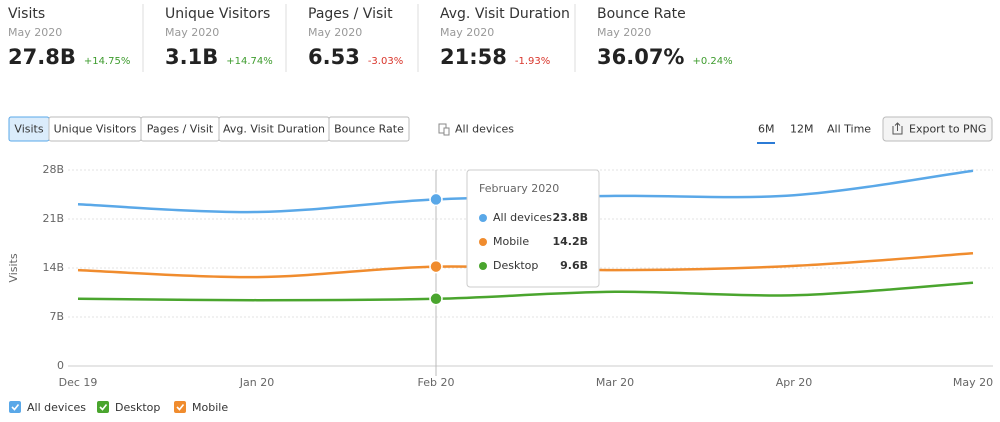 The width and height of the screenshot is (1000, 422). Describe the element at coordinates (505, 14) in the screenshot. I see `metric-label: Avg. Visit Duration` at that location.